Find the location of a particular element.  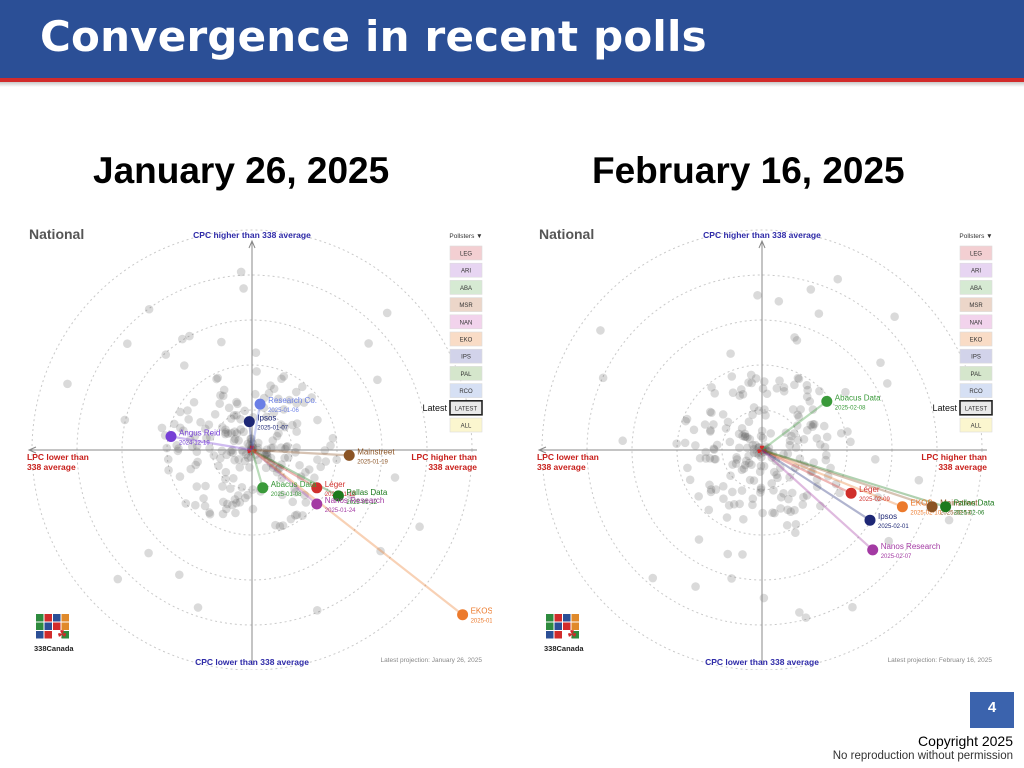

axis-label-bottom: CPC lower than 338 average is located at coordinates (252, 662).